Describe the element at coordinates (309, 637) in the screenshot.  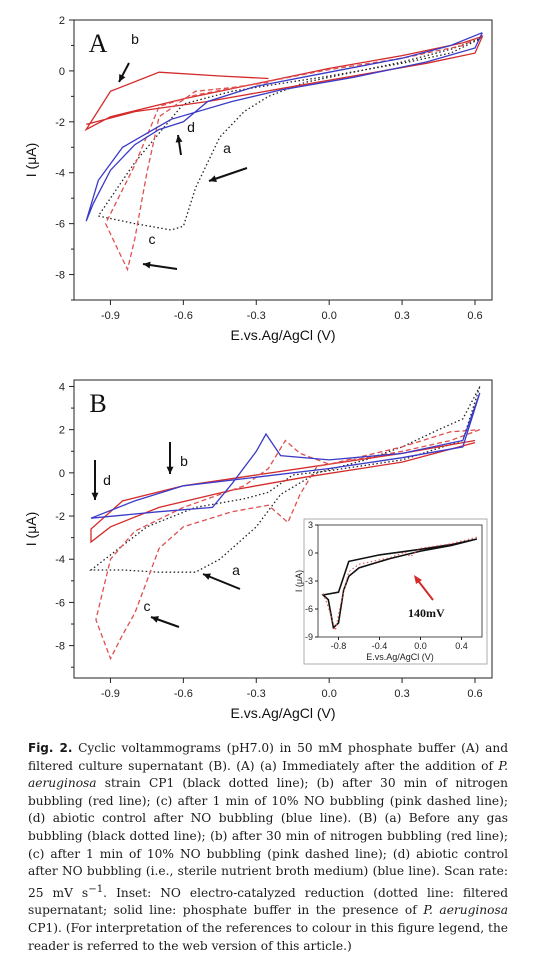
I see `inset-y-tick-label: -9` at that location.